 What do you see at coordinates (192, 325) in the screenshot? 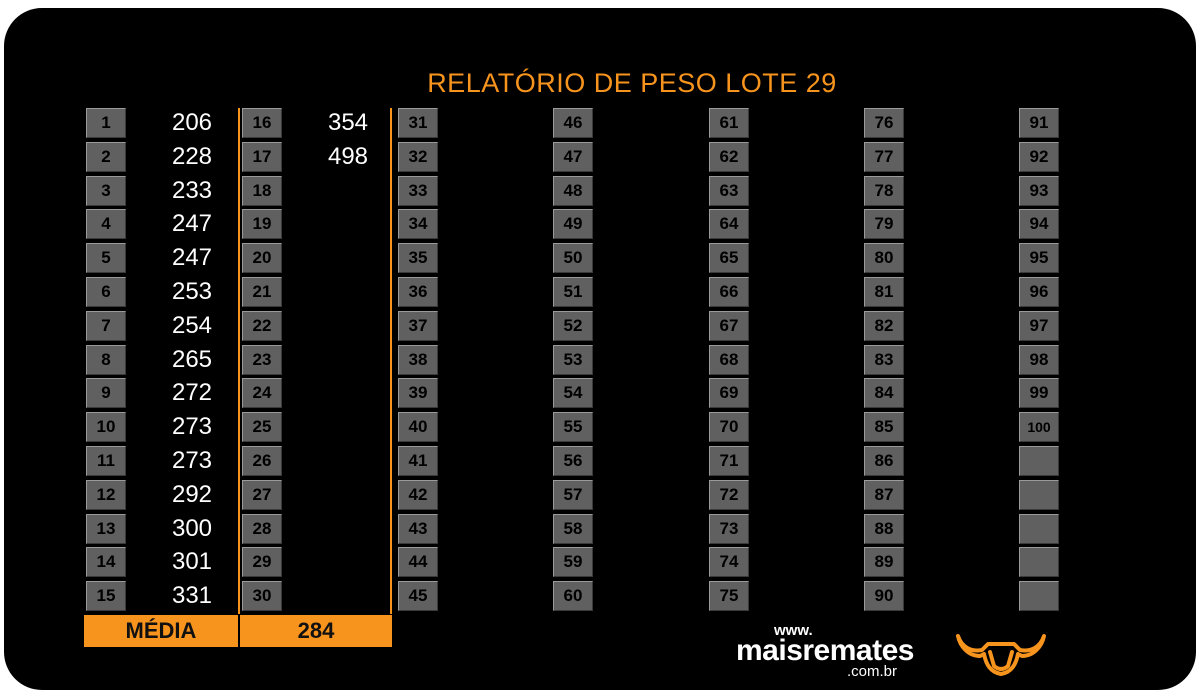
I see `weight-value: 254` at bounding box center [192, 325].